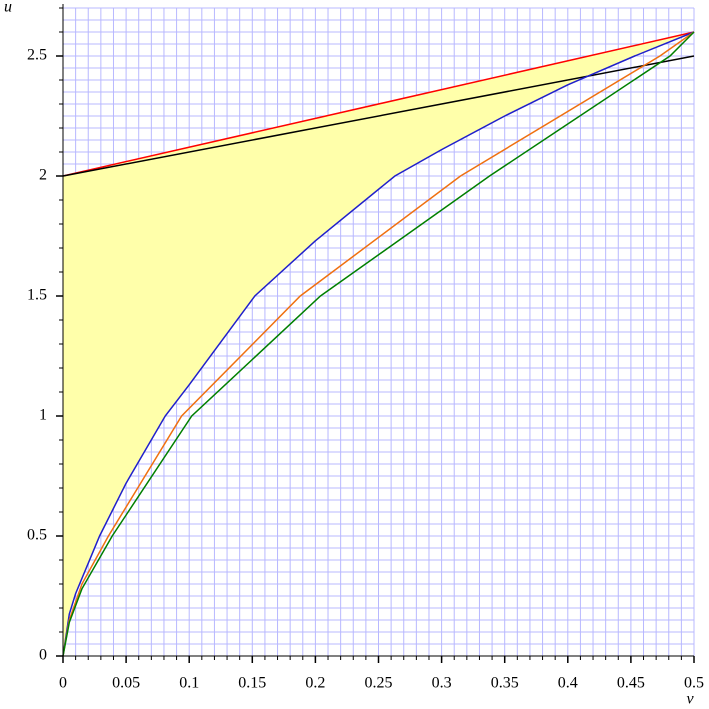 The image size is (709, 709). What do you see at coordinates (37, 55) in the screenshot?
I see `y-tick-label: 2.5` at bounding box center [37, 55].